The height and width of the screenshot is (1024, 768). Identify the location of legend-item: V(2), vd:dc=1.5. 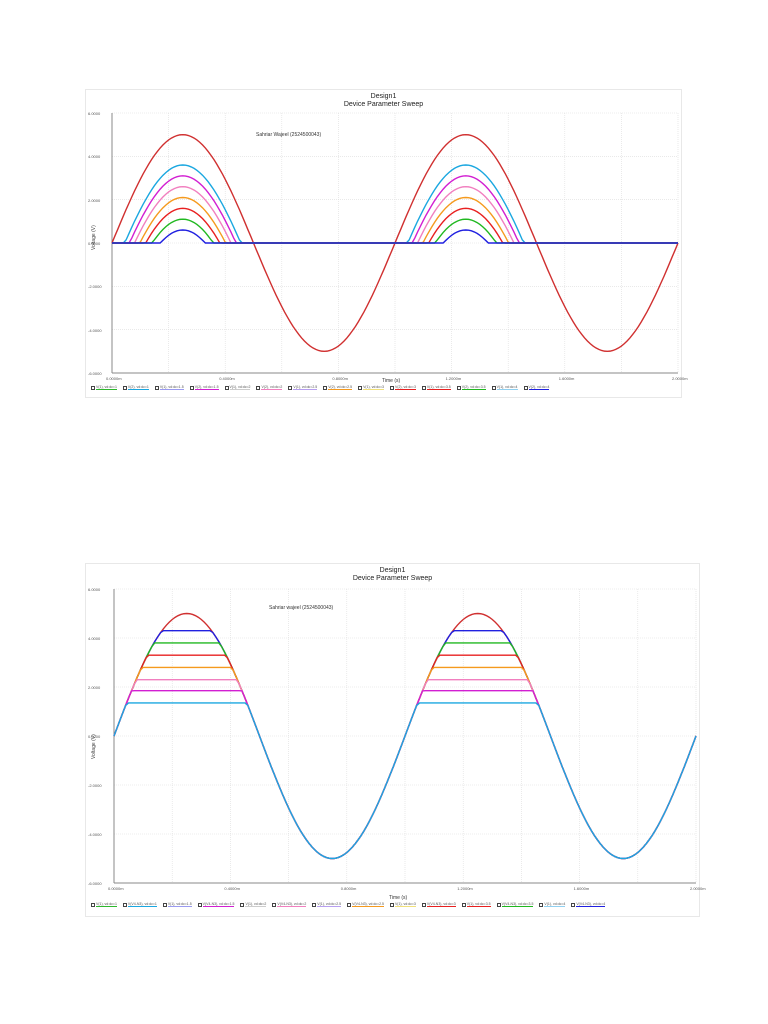
(204, 387).